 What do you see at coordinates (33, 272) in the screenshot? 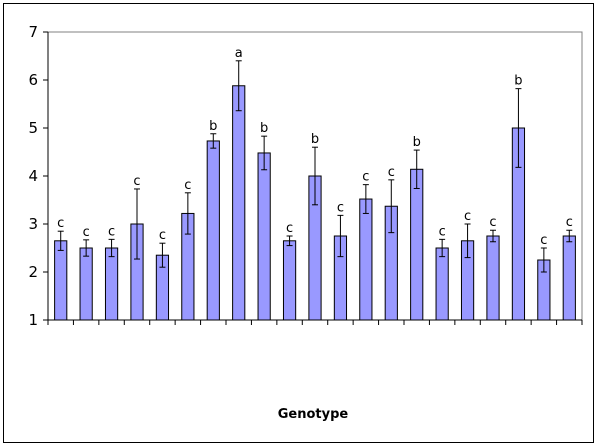
I see `y-tick-label: 2` at bounding box center [33, 272].